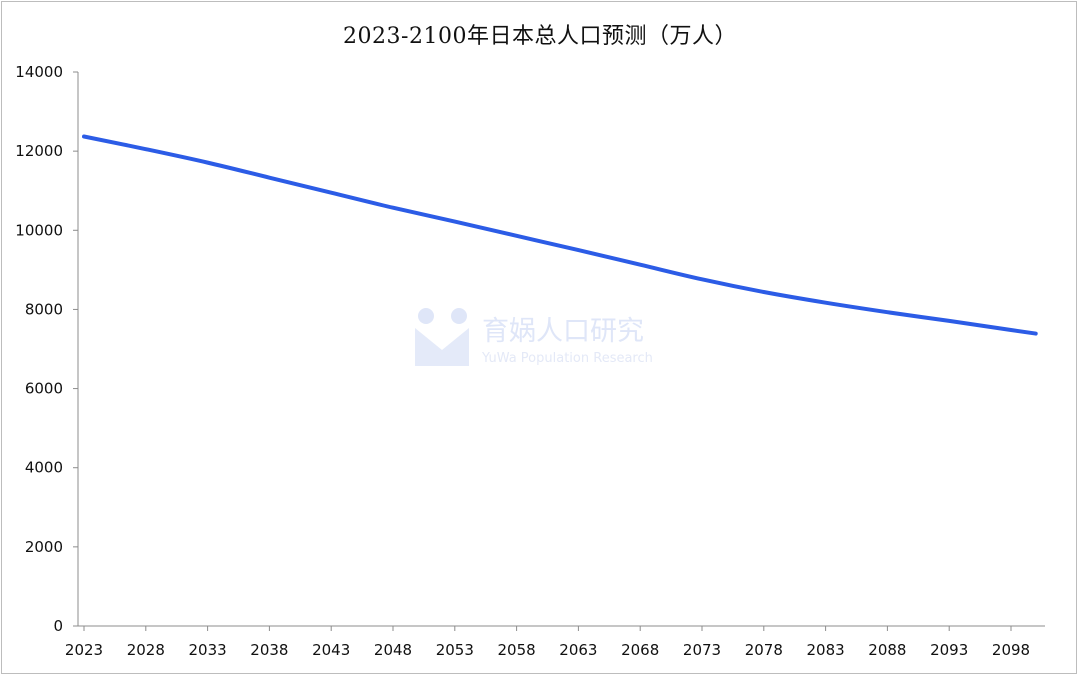  I want to click on x-tick-label: 2078, so click(764, 650).